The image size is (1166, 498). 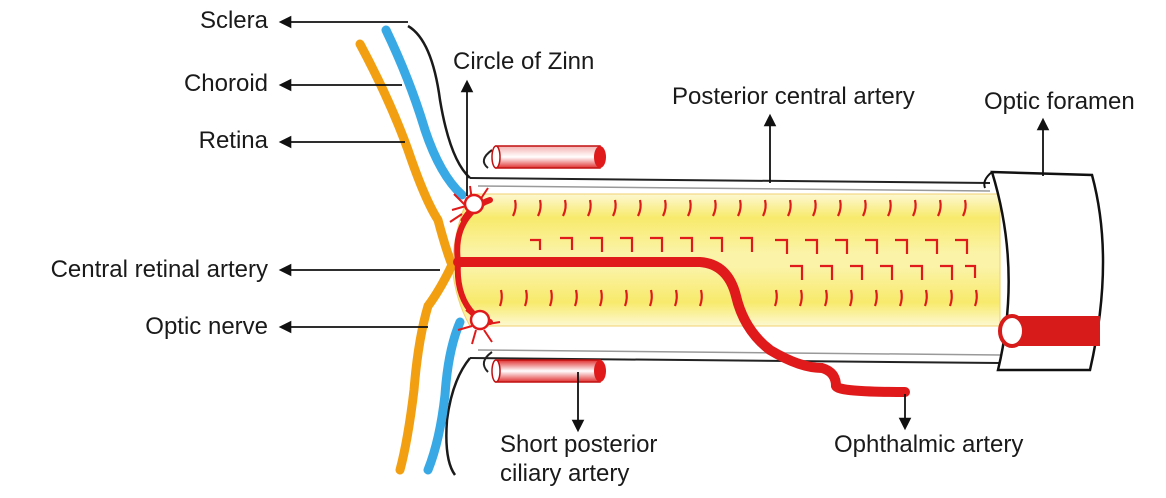 I want to click on sclera-layer, so click(x=439, y=250).